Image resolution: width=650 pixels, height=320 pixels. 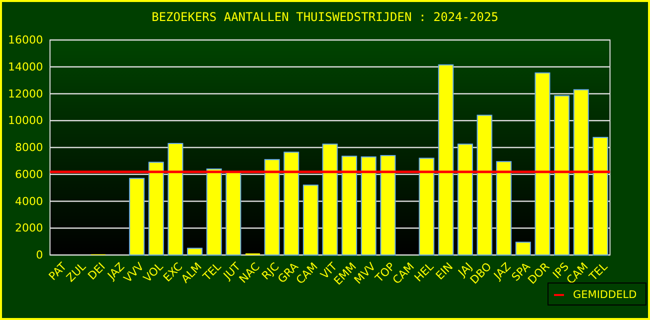 I want to click on y-tick-label: 16000, so click(x=25, y=40).